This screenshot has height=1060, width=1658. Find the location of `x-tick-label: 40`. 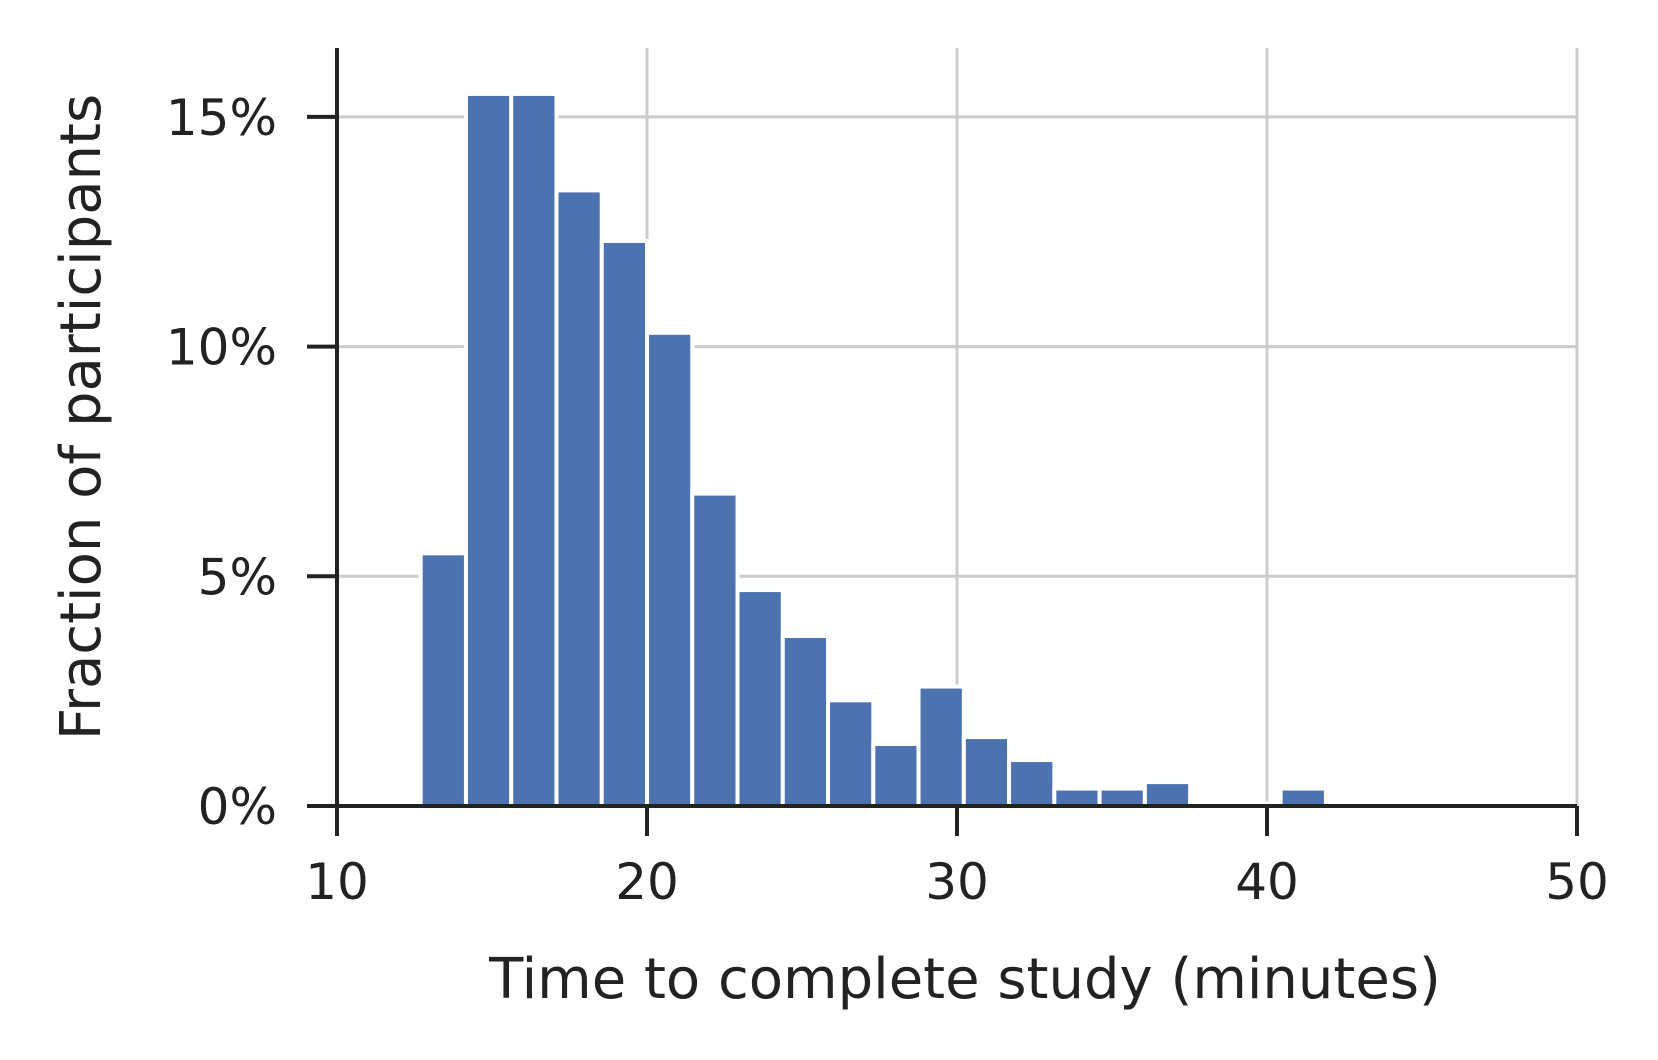

x-tick-label: 40 is located at coordinates (1267, 882).